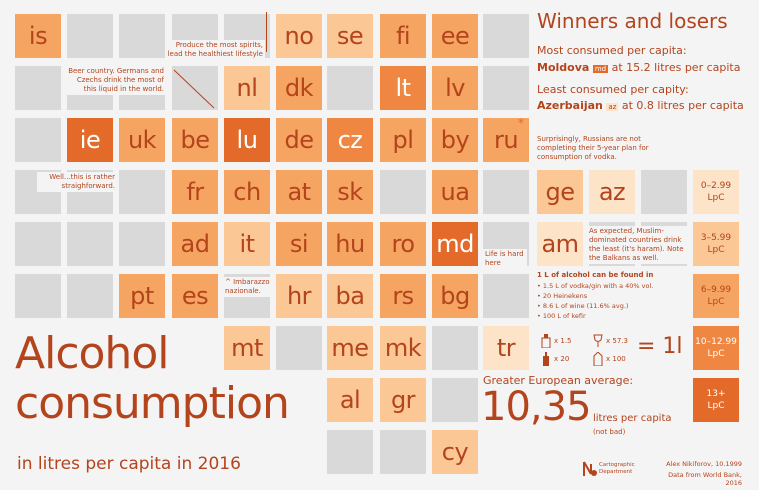 The height and width of the screenshot is (490, 759). What do you see at coordinates (716, 342) in the screenshot?
I see `legend-range: 10–12.99` at bounding box center [716, 342].